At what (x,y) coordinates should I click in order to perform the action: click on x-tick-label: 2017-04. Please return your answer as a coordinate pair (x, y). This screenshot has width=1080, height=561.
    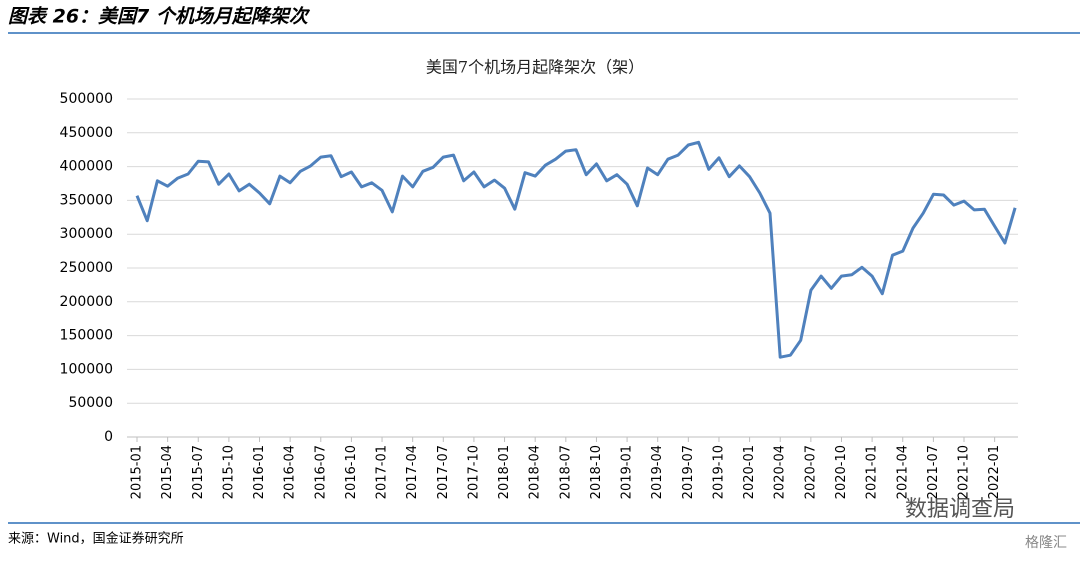
    Looking at the image, I should click on (412, 472).